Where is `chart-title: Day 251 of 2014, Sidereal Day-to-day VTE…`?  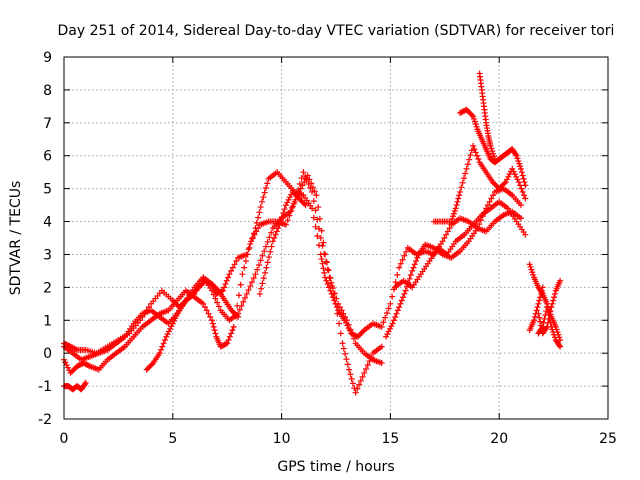
chart-title: Day 251 of 2014, Sidereal Day-to-day VTE… is located at coordinates (336, 31).